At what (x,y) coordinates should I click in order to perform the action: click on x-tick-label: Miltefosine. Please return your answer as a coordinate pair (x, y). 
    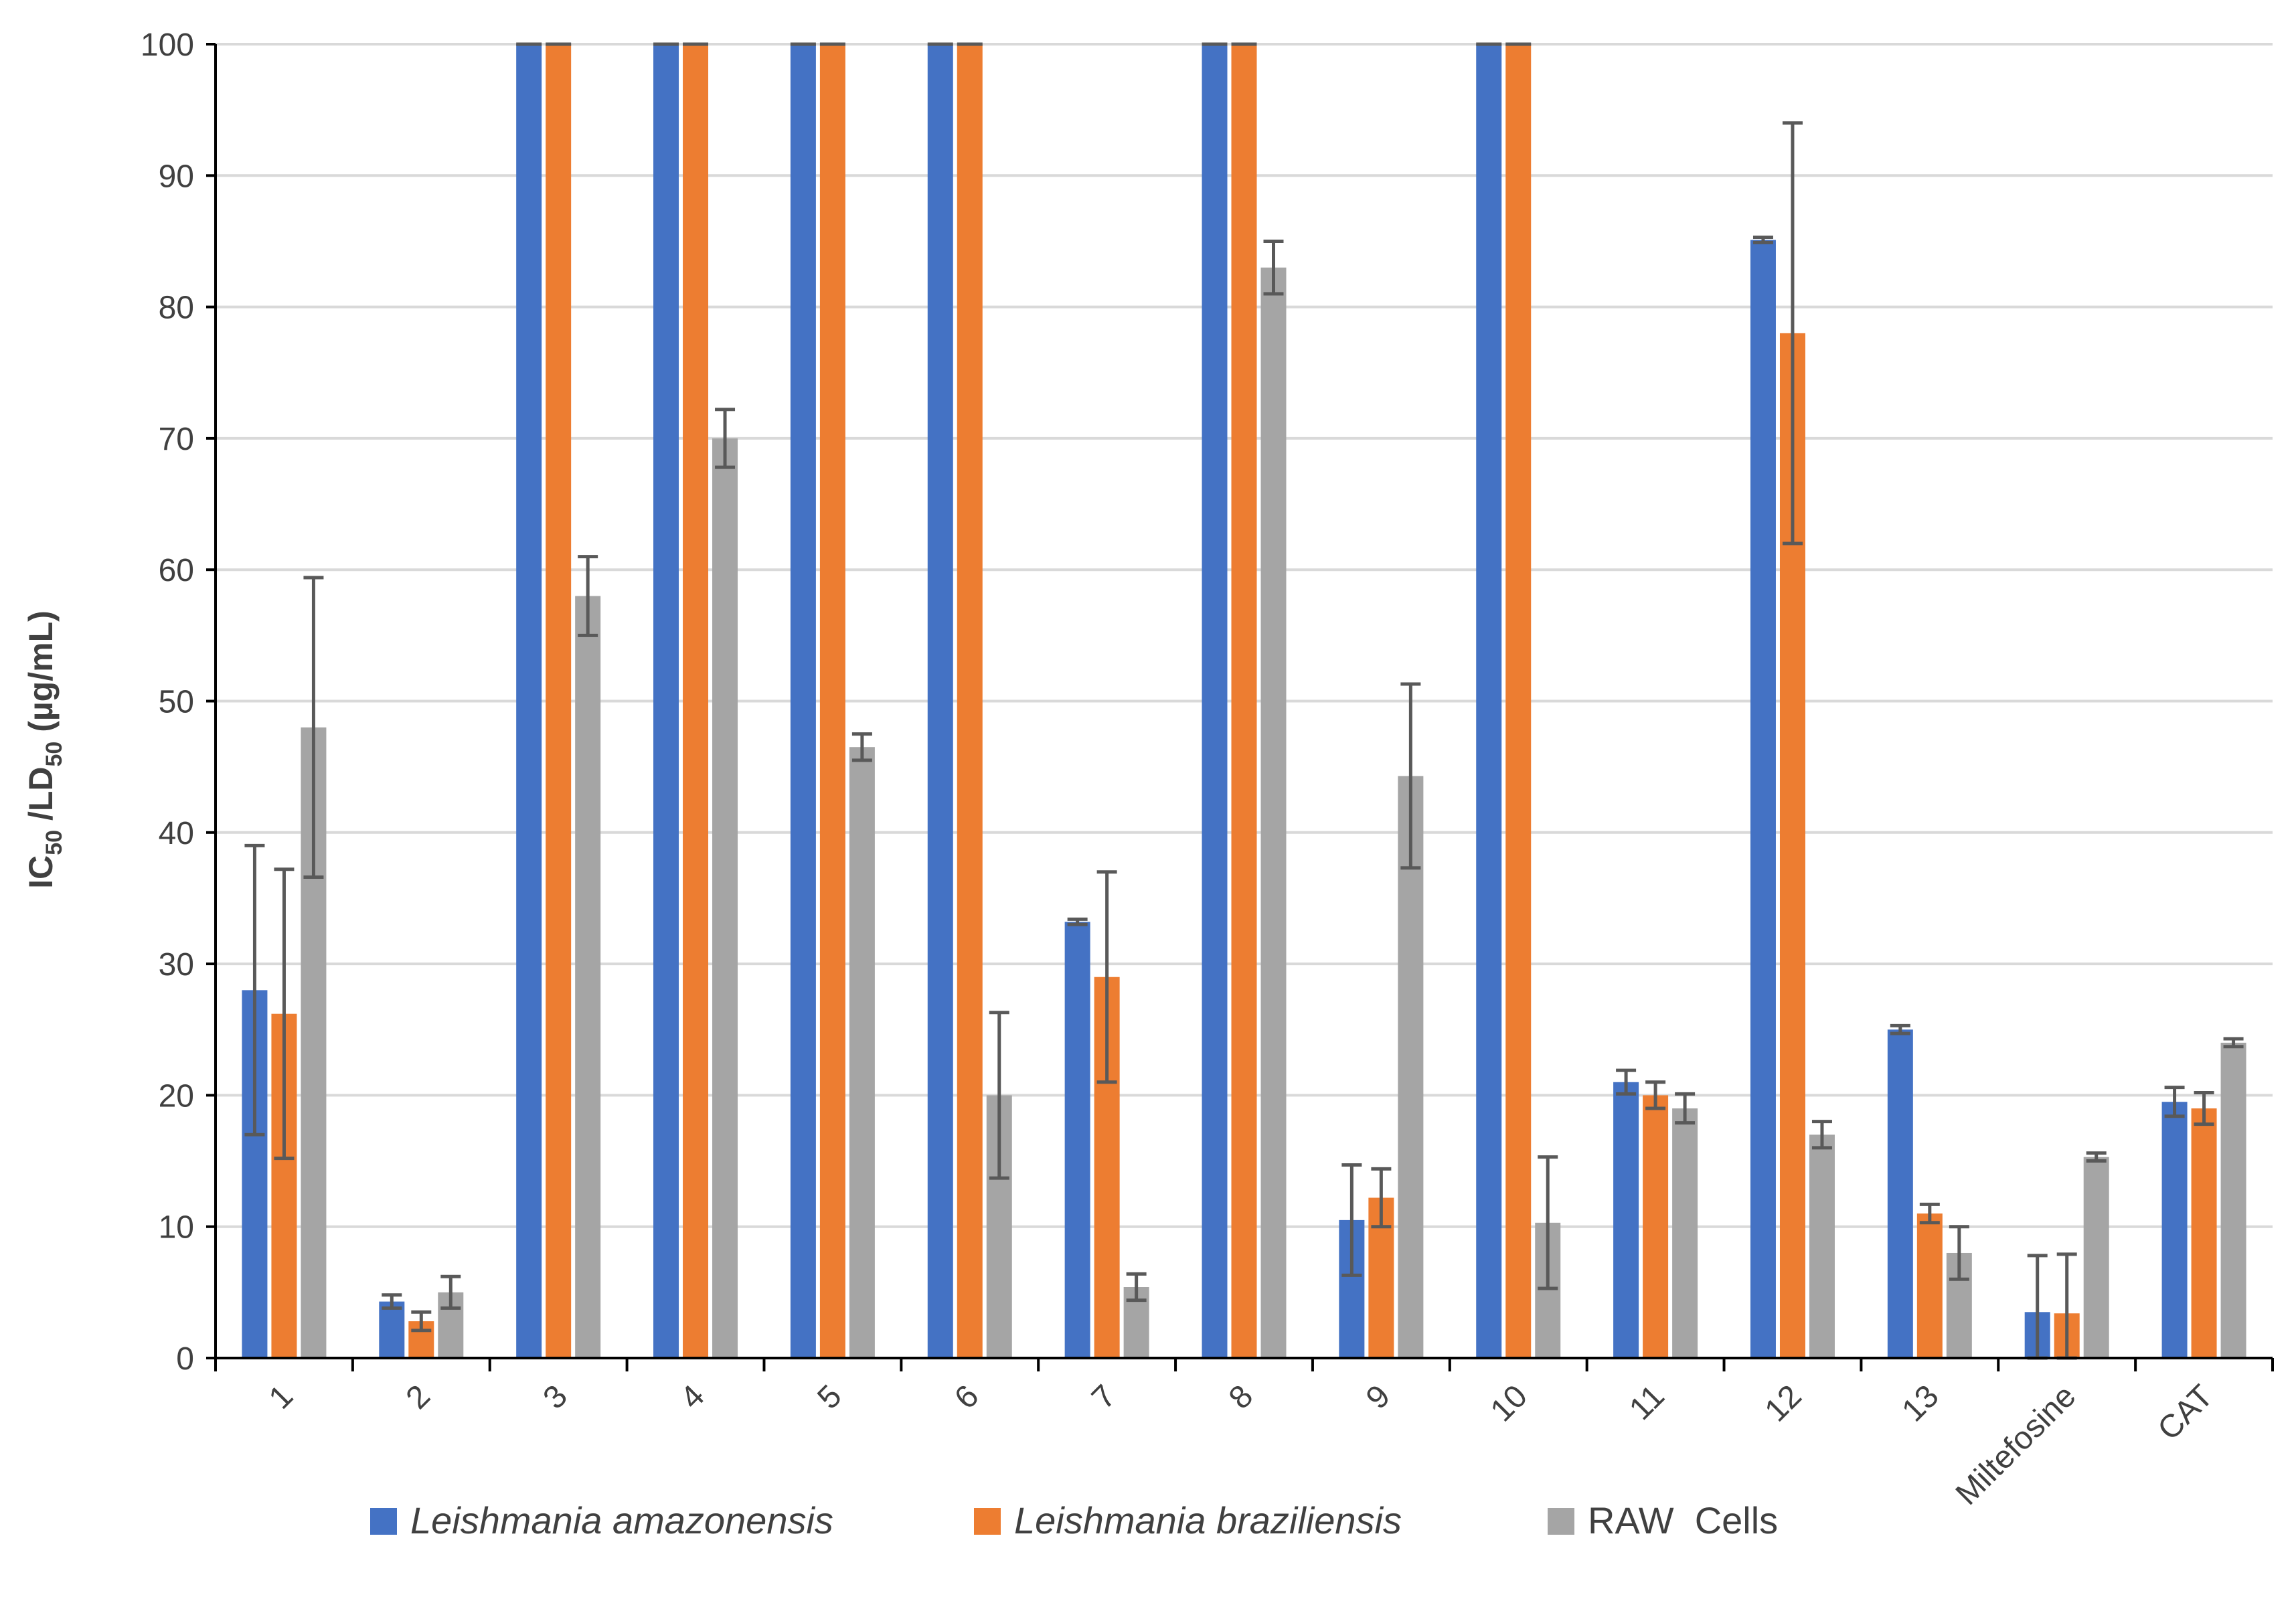
    Looking at the image, I should click on (2016, 1445).